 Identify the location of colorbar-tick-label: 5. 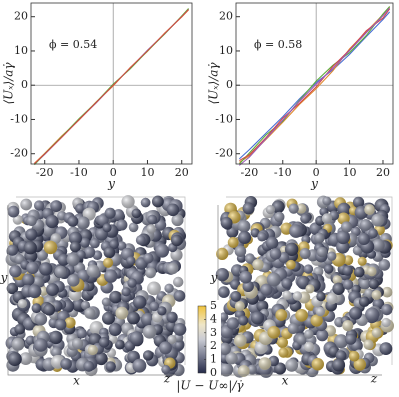
(213, 305).